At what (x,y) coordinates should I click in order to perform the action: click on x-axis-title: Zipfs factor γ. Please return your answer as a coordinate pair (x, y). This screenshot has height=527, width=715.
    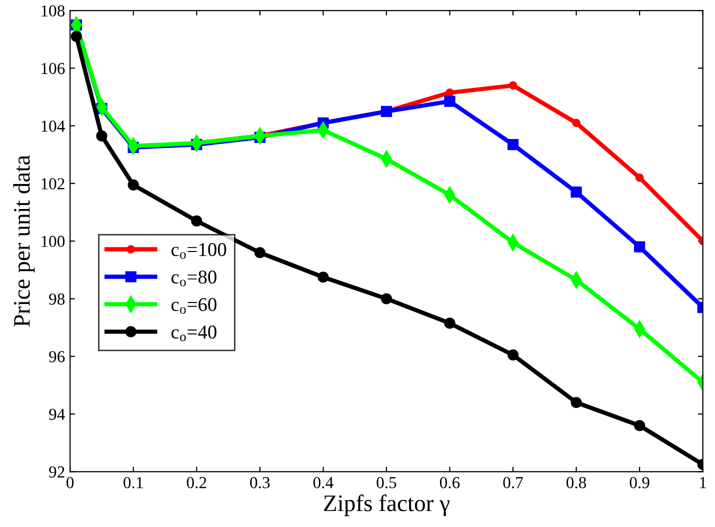
    Looking at the image, I should click on (387, 505).